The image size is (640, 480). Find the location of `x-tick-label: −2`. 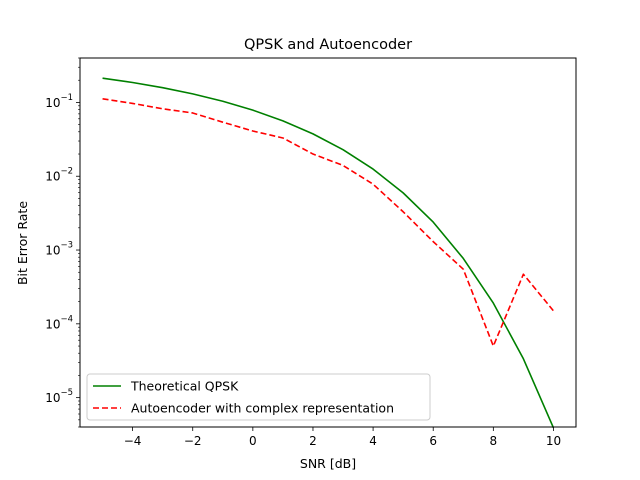

x-tick-label: −2 is located at coordinates (193, 441).